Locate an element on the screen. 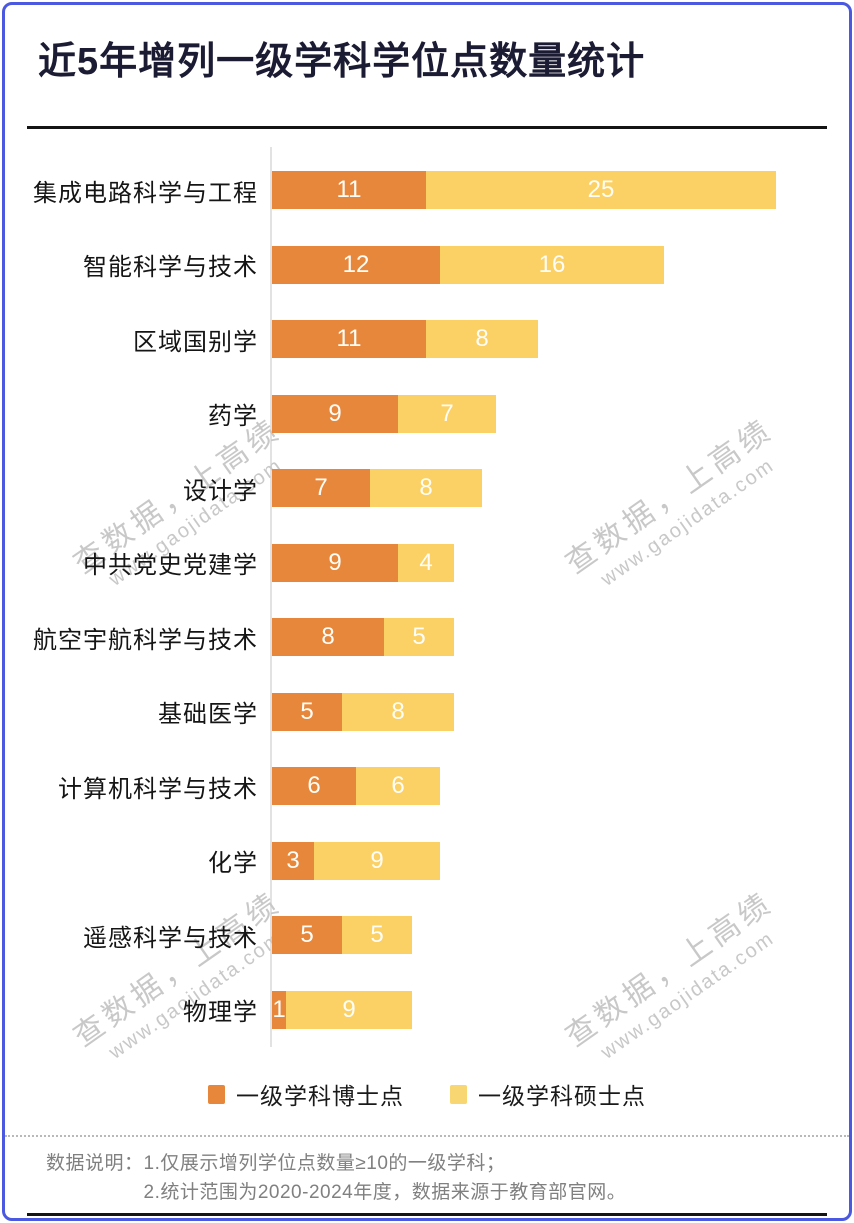 This screenshot has height=1223, width=854. bar-segment-doctor: 1 is located at coordinates (279, 1009).